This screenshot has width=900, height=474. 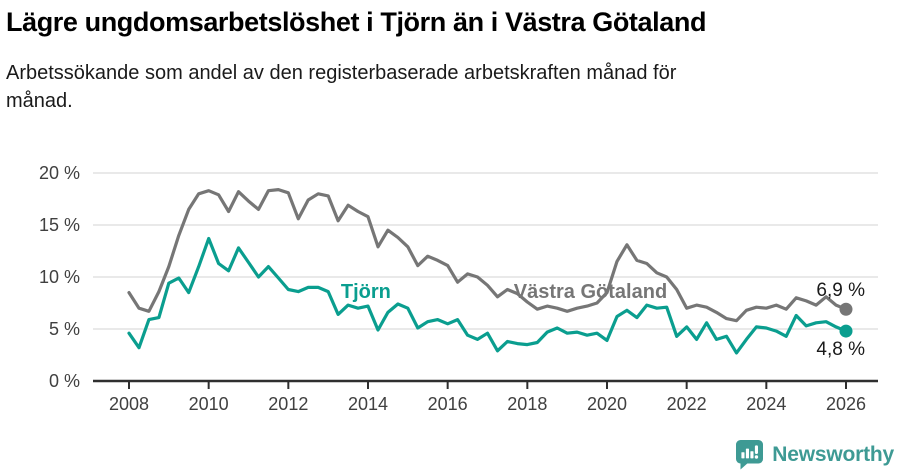 I want to click on vastra-gotaland-end-value-label: 6,9 %, so click(x=840, y=290).